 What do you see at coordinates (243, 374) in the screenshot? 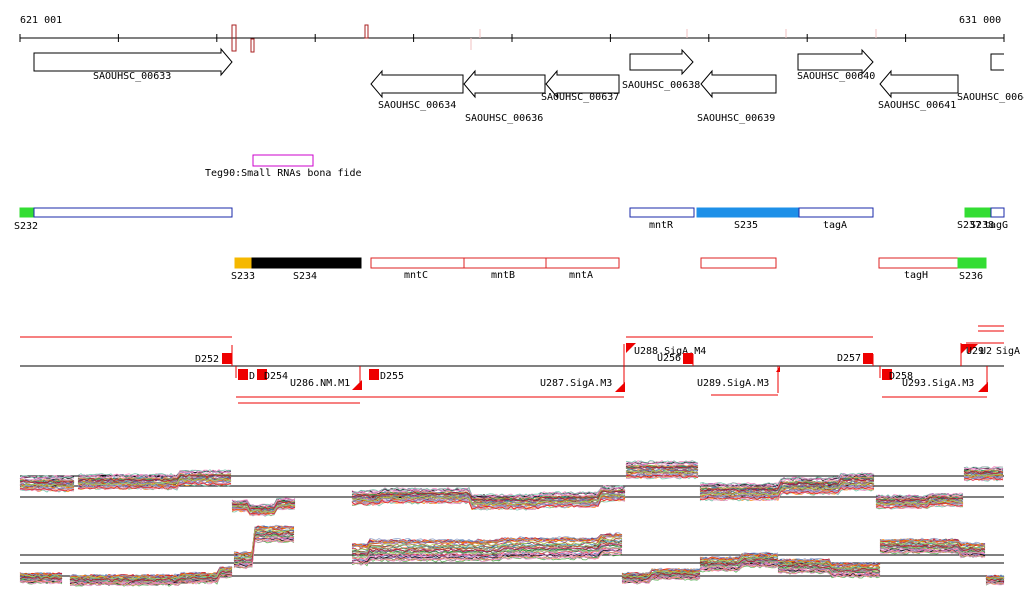
I see `terminator-d253` at bounding box center [243, 374].